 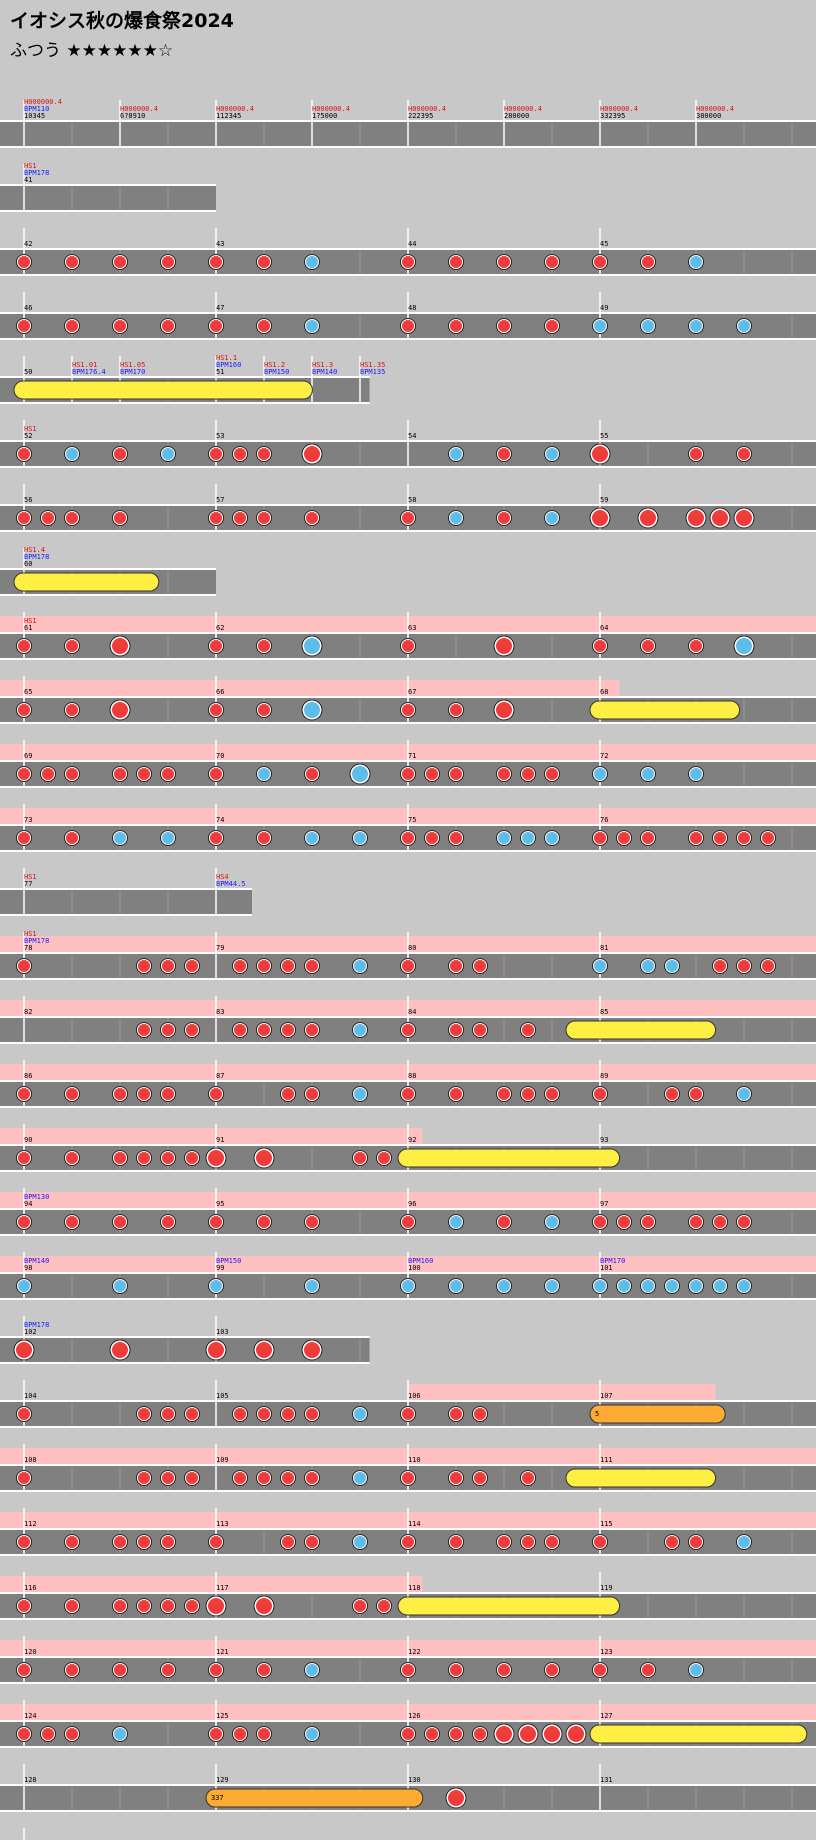 What do you see at coordinates (220, 1204) in the screenshot?
I see `measure-number: 95` at bounding box center [220, 1204].